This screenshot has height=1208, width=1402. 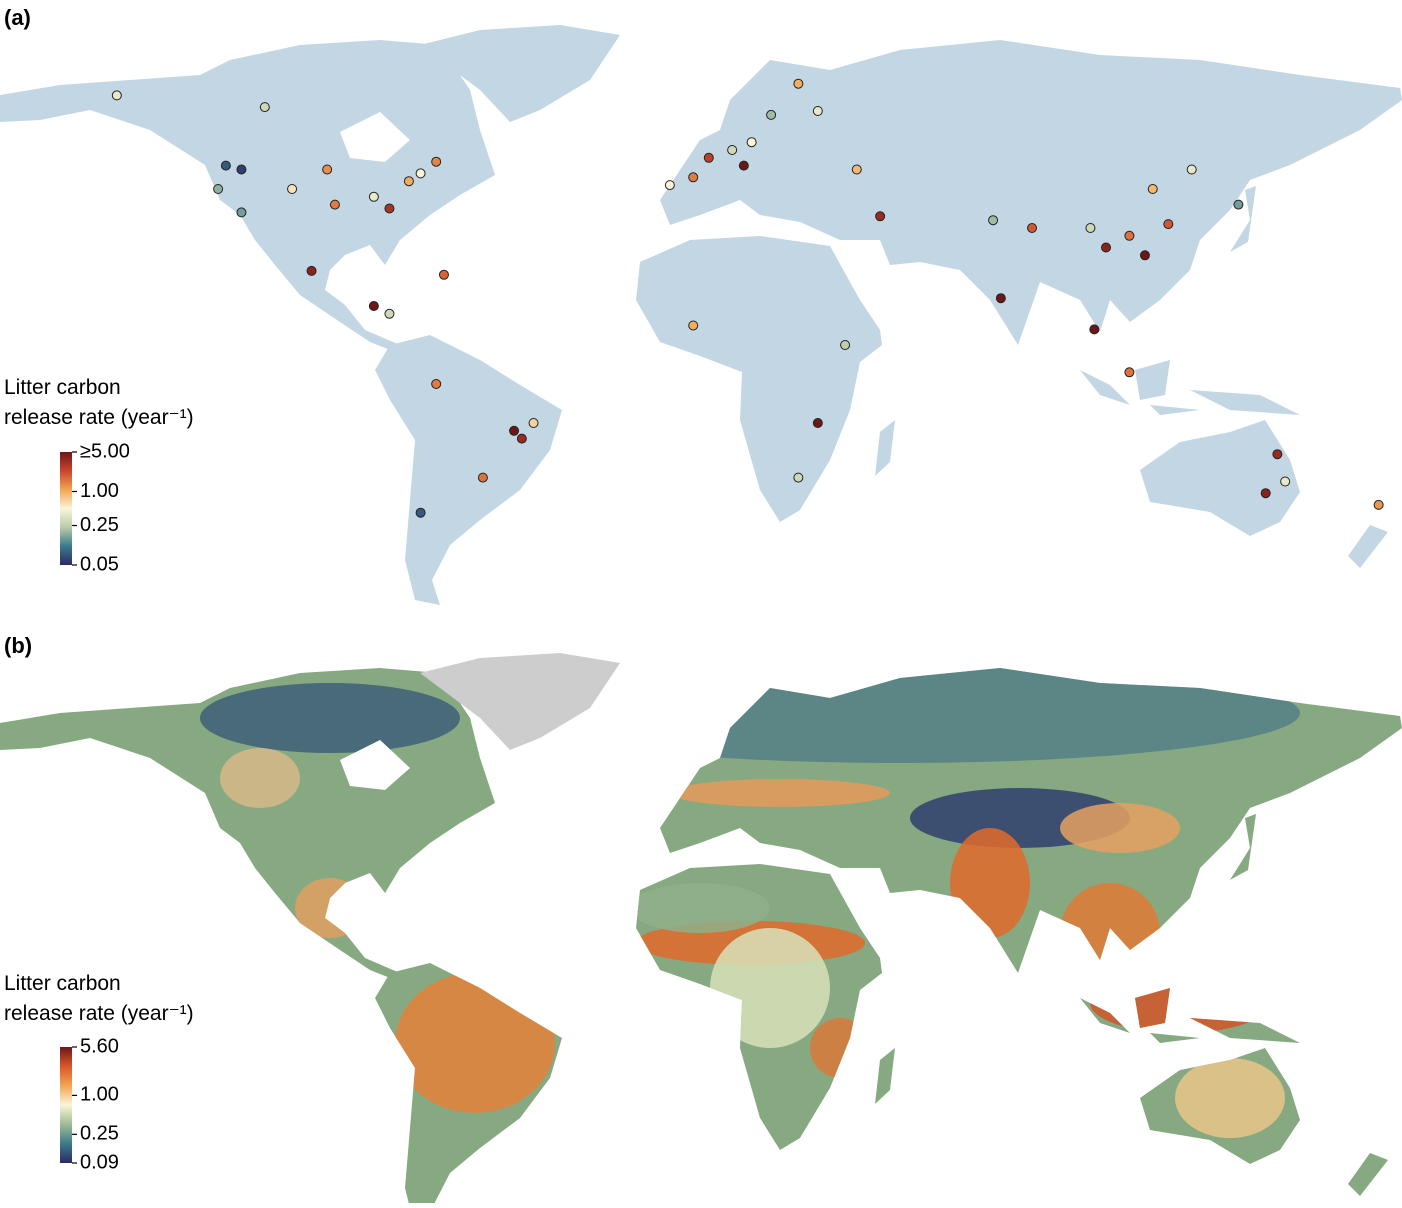 I want to click on panel-label: (a), so click(x=17, y=17).